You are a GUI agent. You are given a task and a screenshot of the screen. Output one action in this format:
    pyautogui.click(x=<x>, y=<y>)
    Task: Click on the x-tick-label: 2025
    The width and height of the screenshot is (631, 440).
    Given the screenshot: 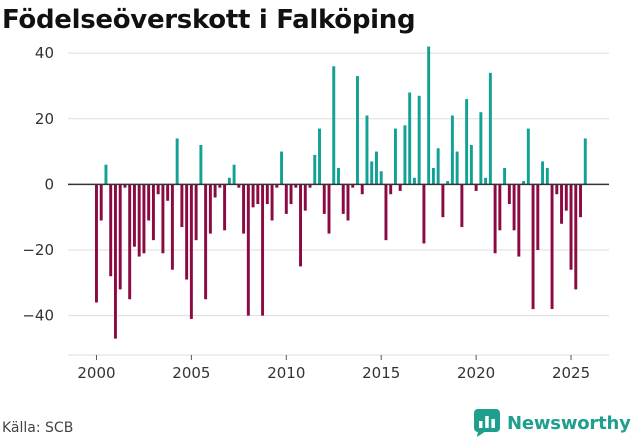 What is the action you would take?
    pyautogui.click(x=571, y=373)
    